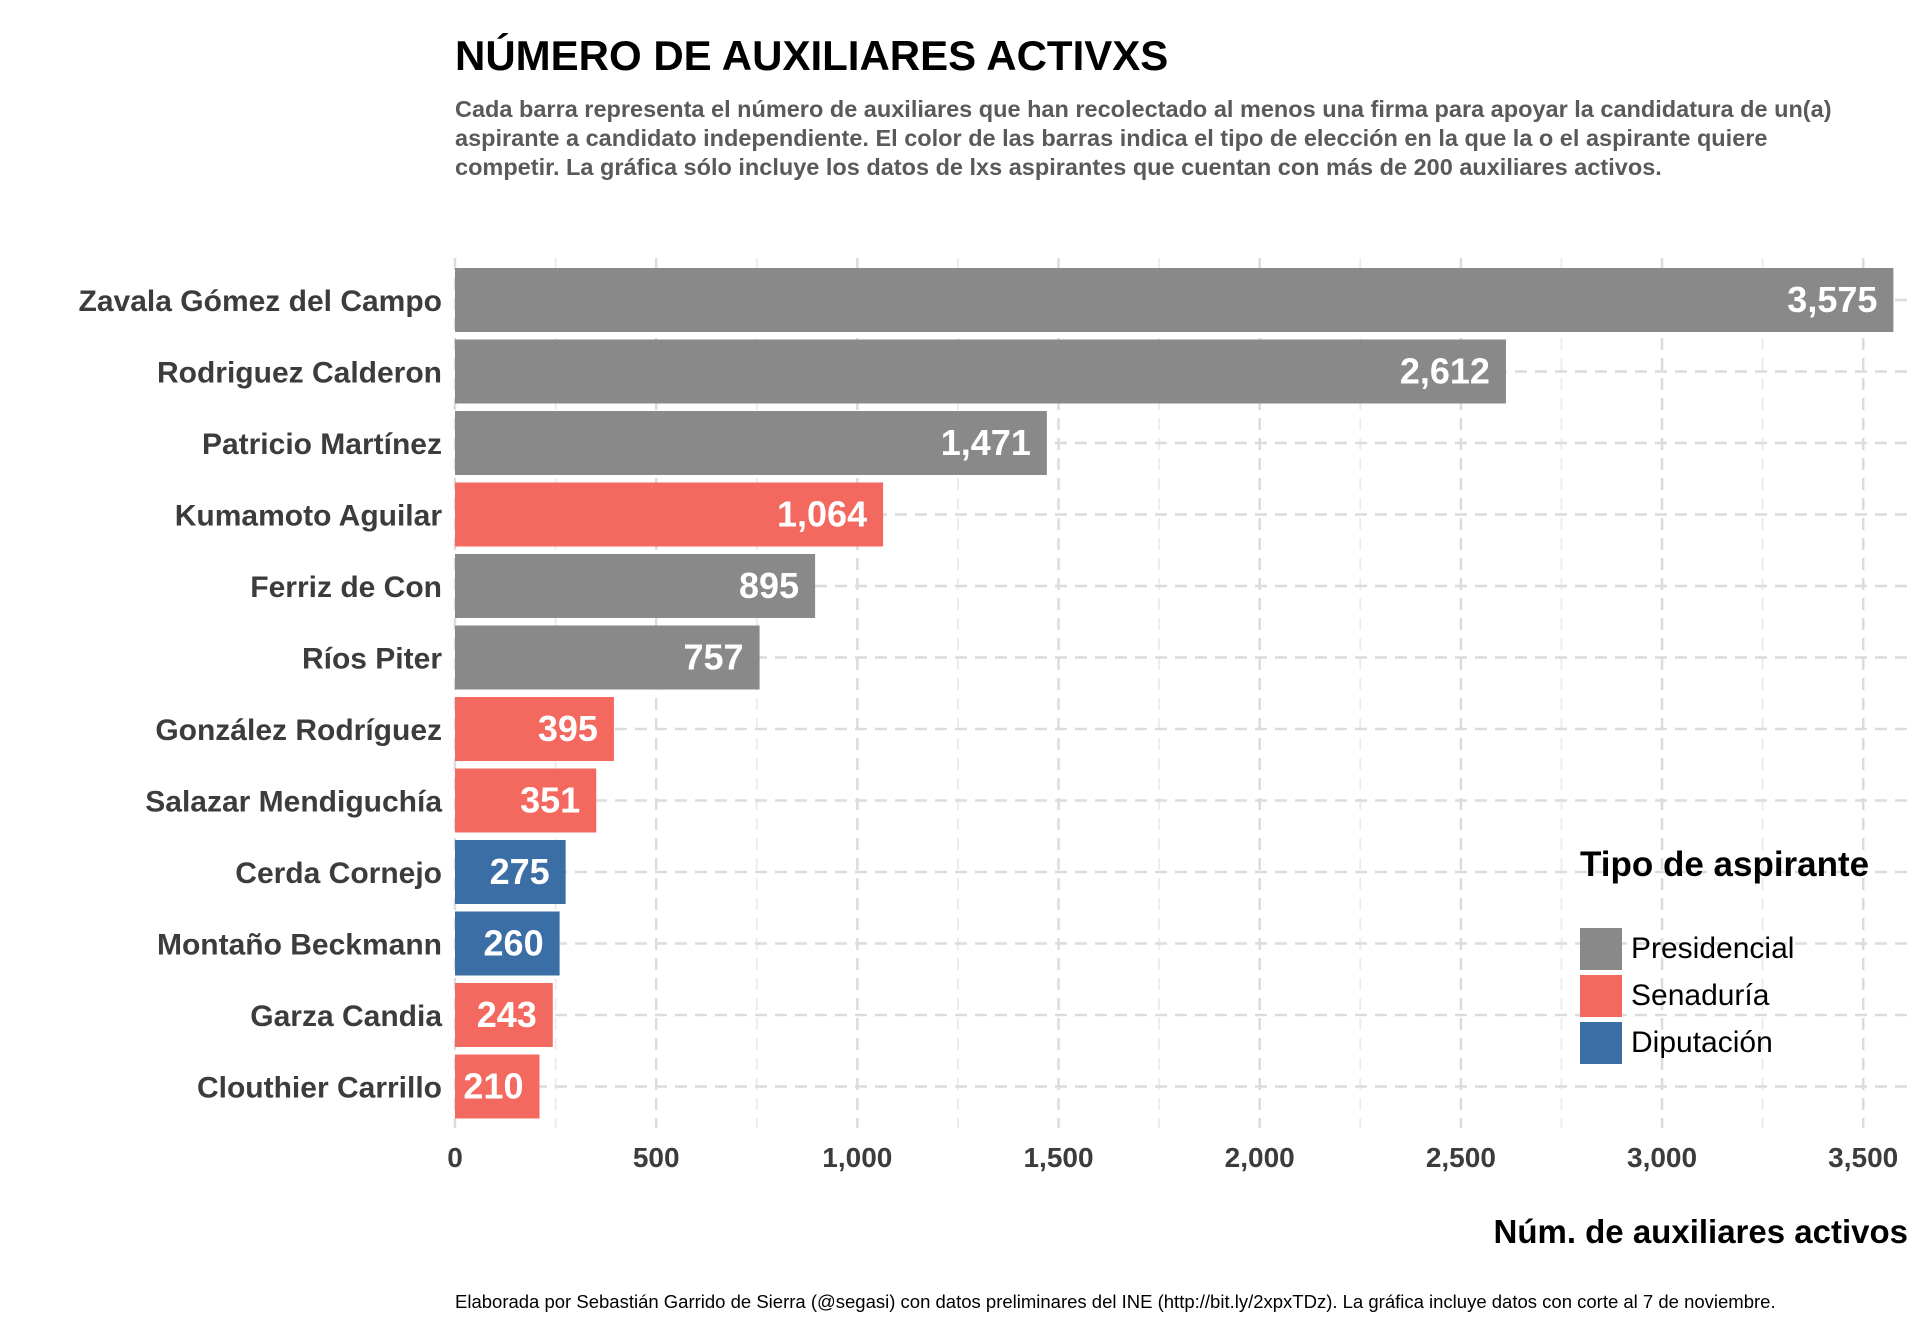  I want to click on chart-title: NÚMERO DE AUXILIARES ACTIVXS, so click(812, 55).